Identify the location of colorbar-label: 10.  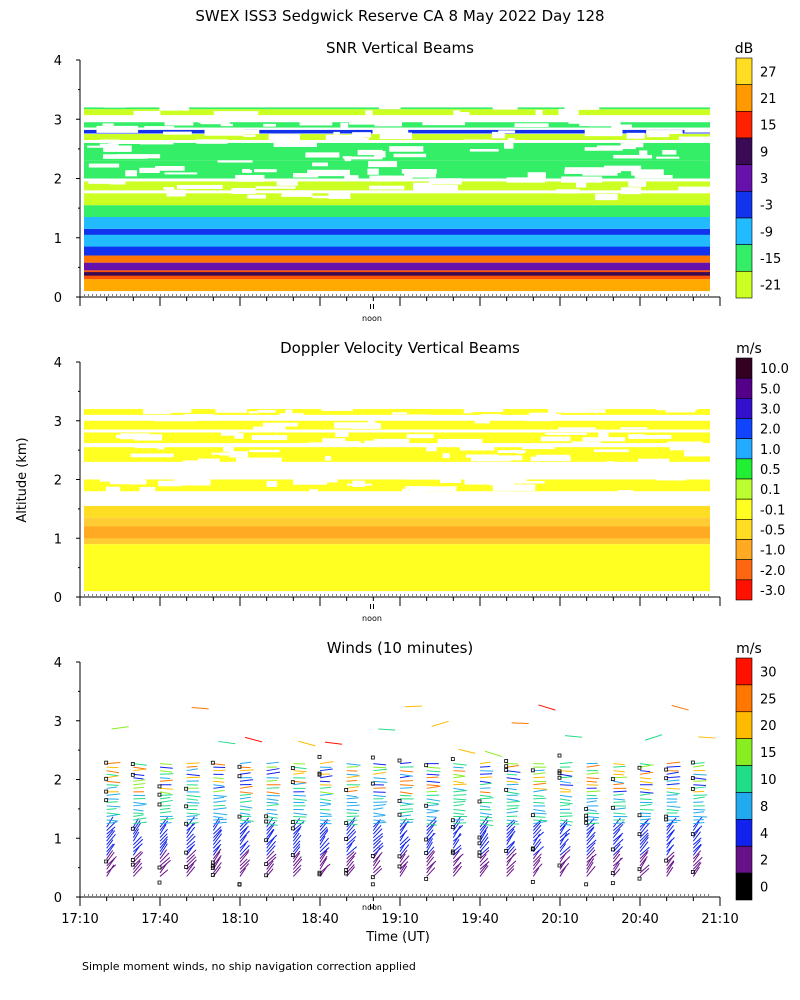
(768, 780).